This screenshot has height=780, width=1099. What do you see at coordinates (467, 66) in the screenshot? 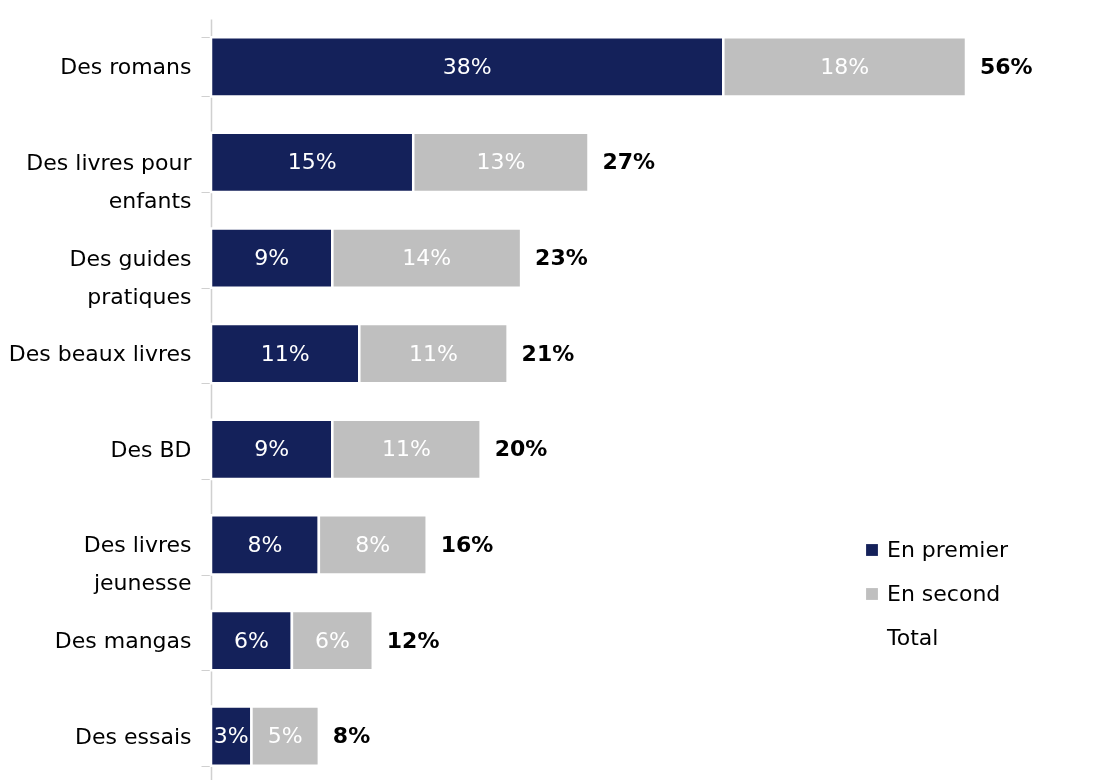
I see `data-label: 38%` at bounding box center [467, 66].